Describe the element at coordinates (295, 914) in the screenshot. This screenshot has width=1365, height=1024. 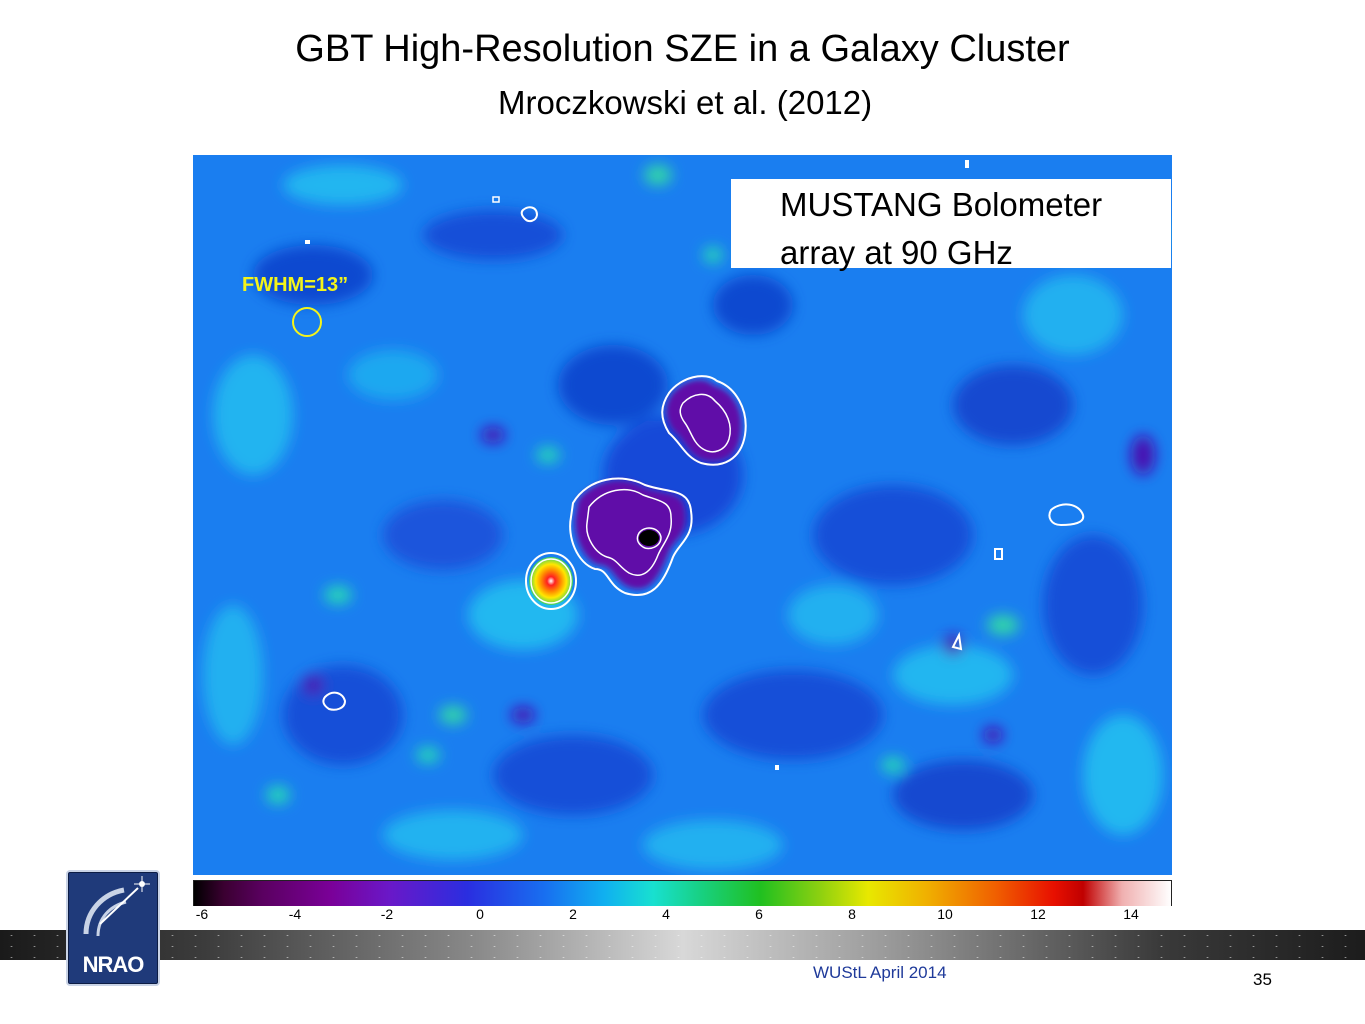
I see `colorbar-tick: -4` at that location.